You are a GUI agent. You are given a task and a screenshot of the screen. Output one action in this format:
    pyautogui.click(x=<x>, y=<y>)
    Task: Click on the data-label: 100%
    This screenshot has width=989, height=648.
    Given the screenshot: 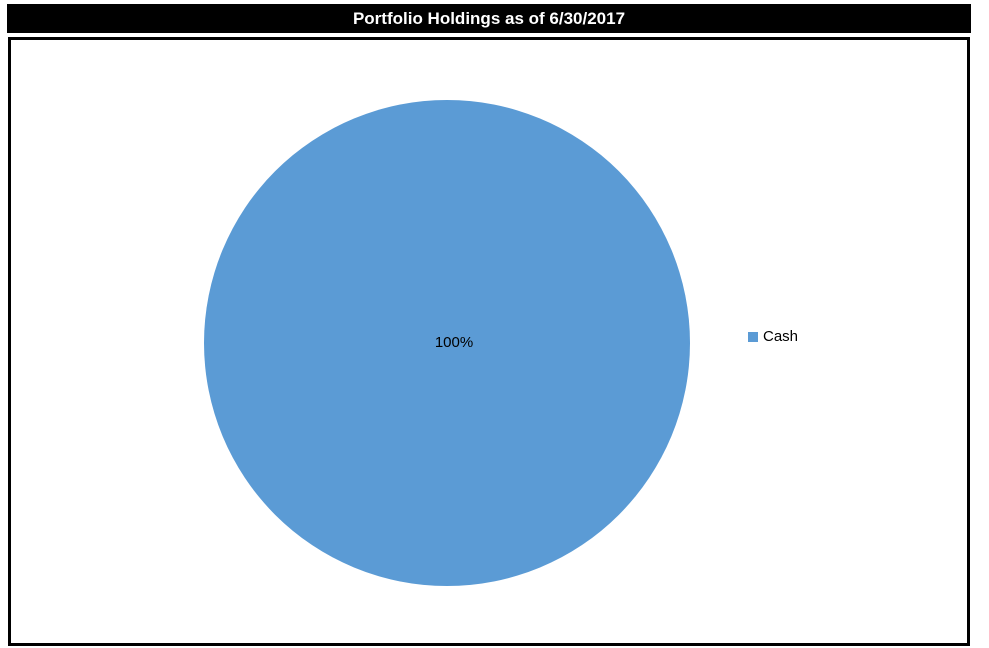 What is the action you would take?
    pyautogui.click(x=454, y=342)
    